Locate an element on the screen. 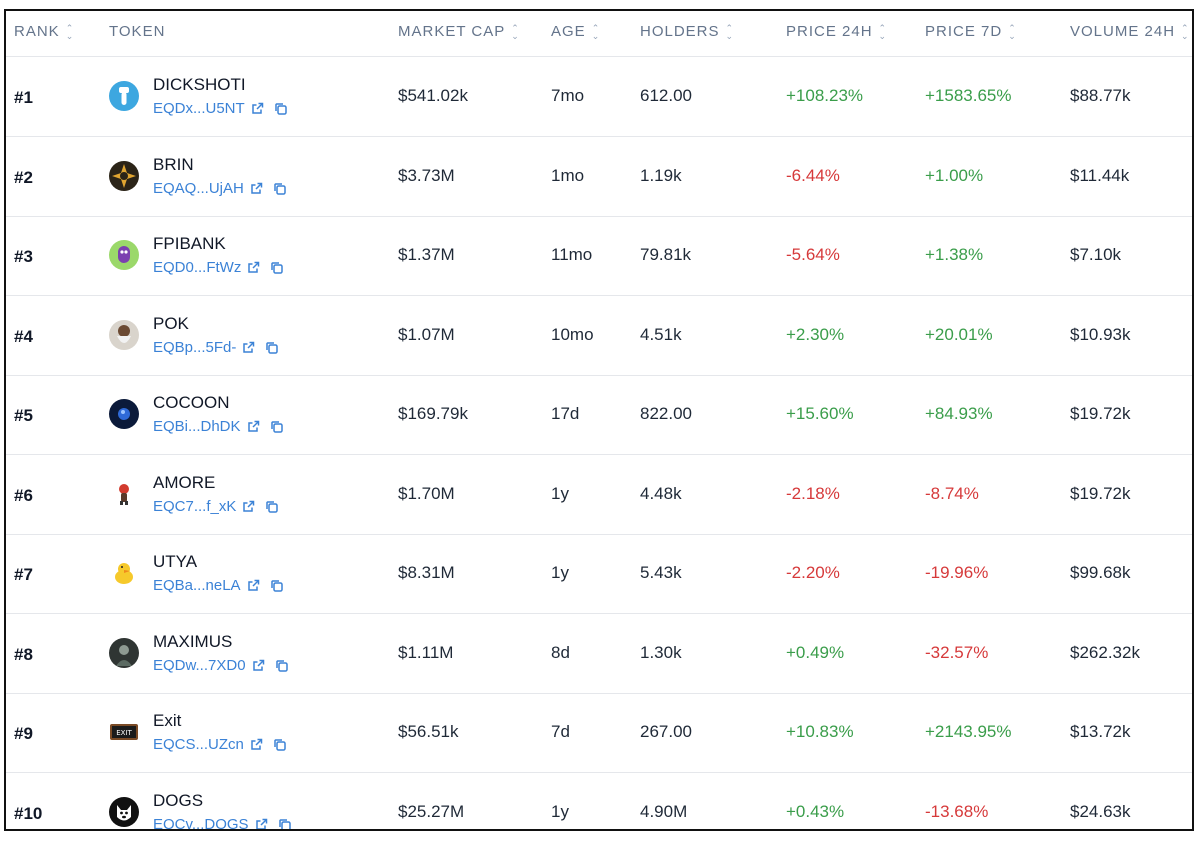 The width and height of the screenshot is (1200, 841). holders-cell: 79.81k is located at coordinates (666, 254).